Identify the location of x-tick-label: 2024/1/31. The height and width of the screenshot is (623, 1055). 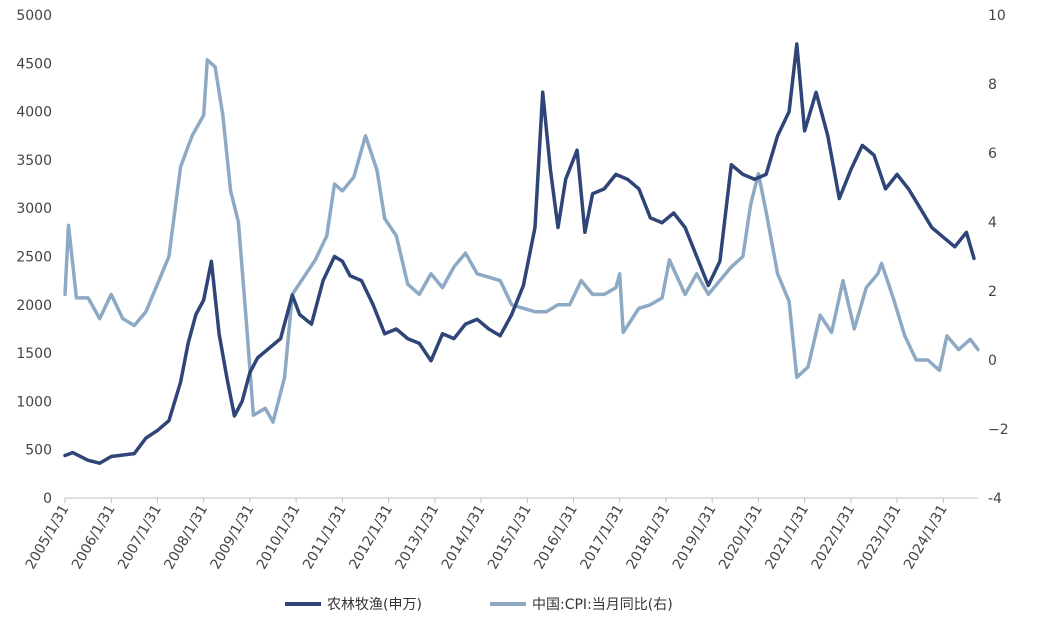
(926, 537).